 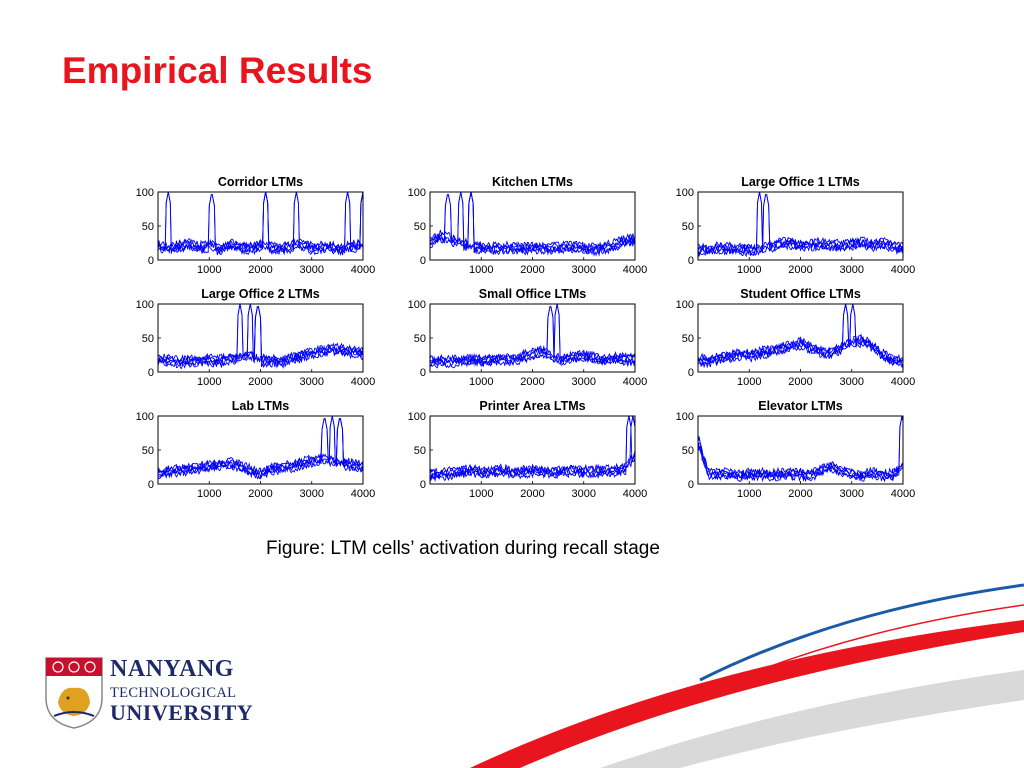 I want to click on subplot-title: Elevator LTMs, so click(x=800, y=406).